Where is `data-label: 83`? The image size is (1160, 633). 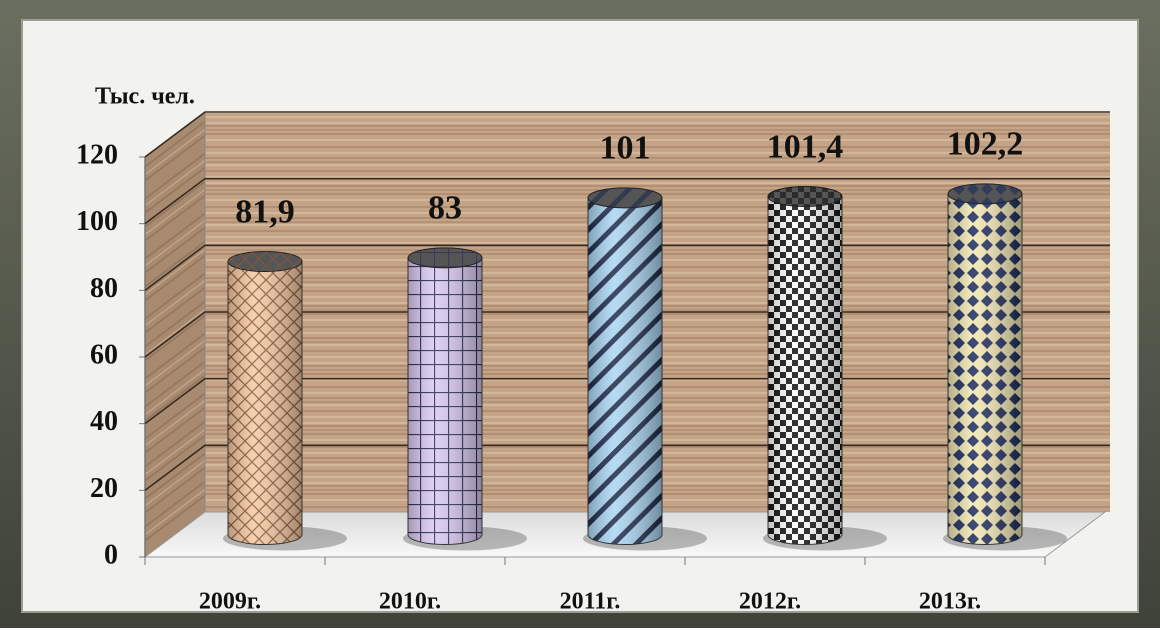 data-label: 83 is located at coordinates (445, 208).